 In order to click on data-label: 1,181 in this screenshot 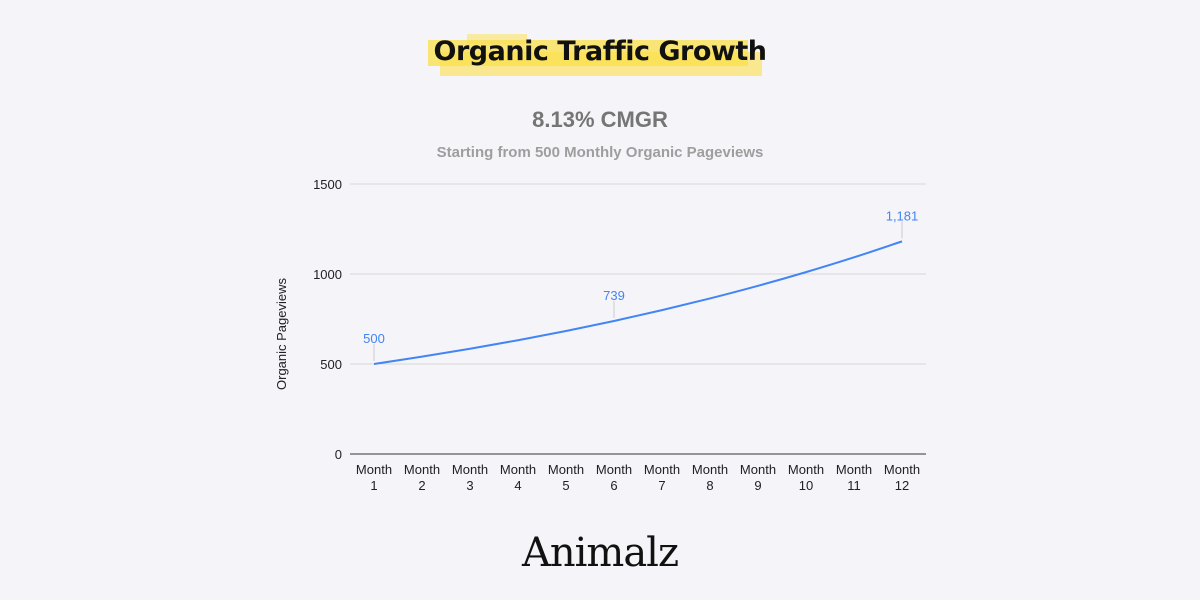, I will do `click(902, 215)`.